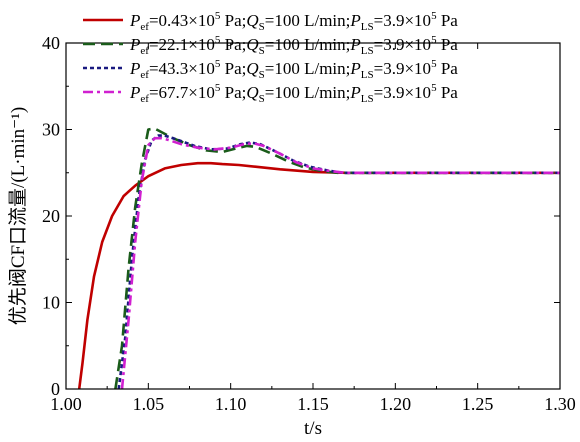 The image size is (580, 442). I want to click on x-tick-label: 1.25, so click(478, 404).